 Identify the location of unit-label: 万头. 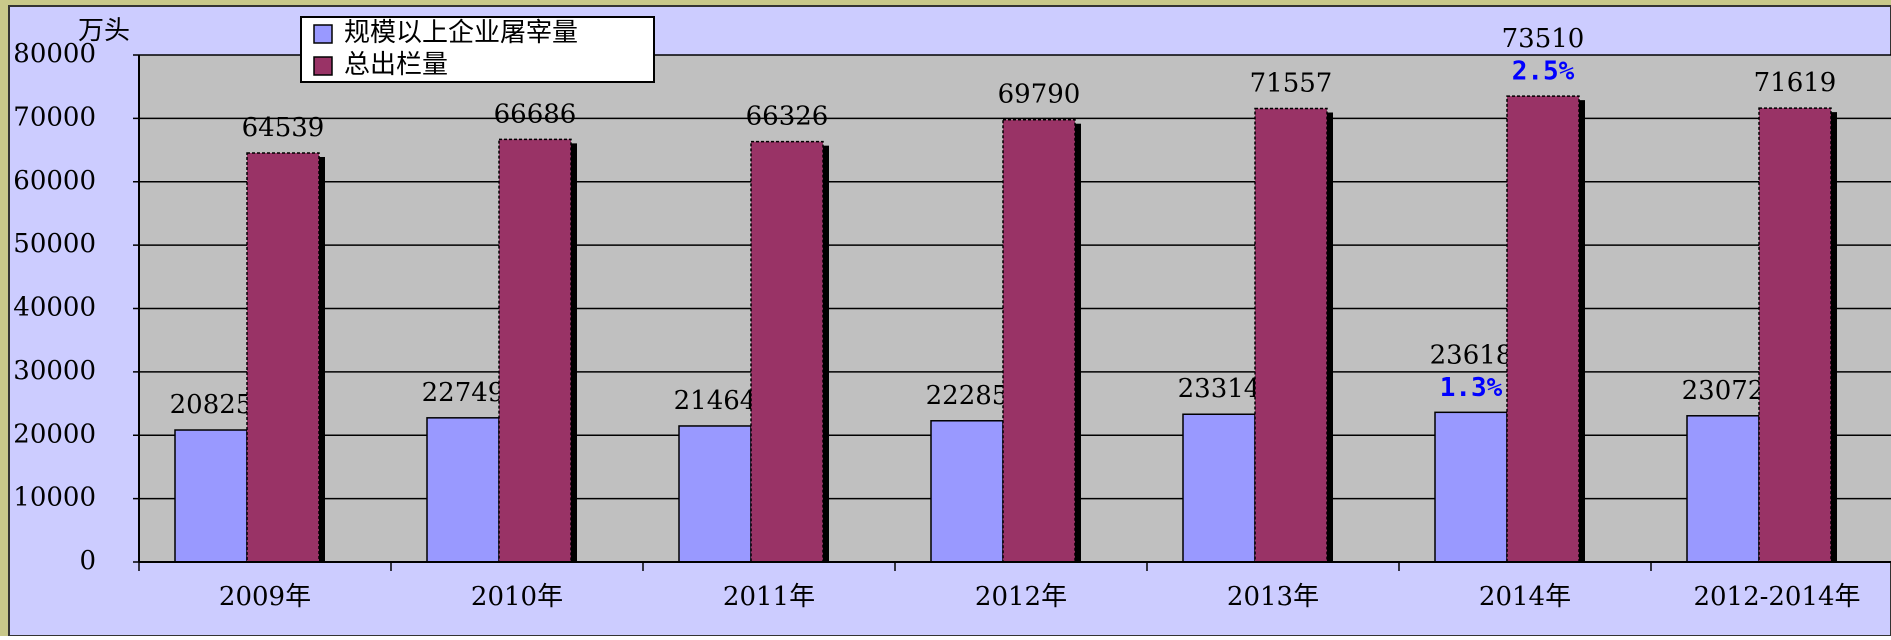
(104, 31).